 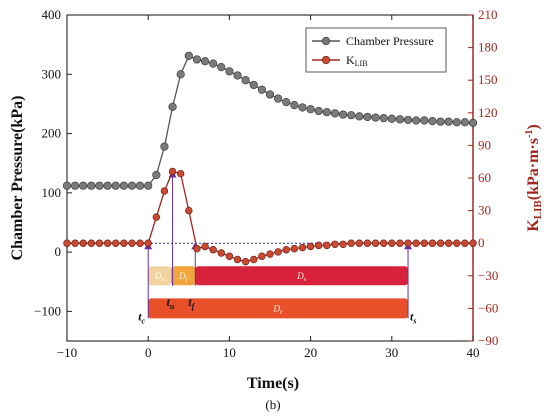 I want to click on duration-bar-De, so click(x=278, y=308).